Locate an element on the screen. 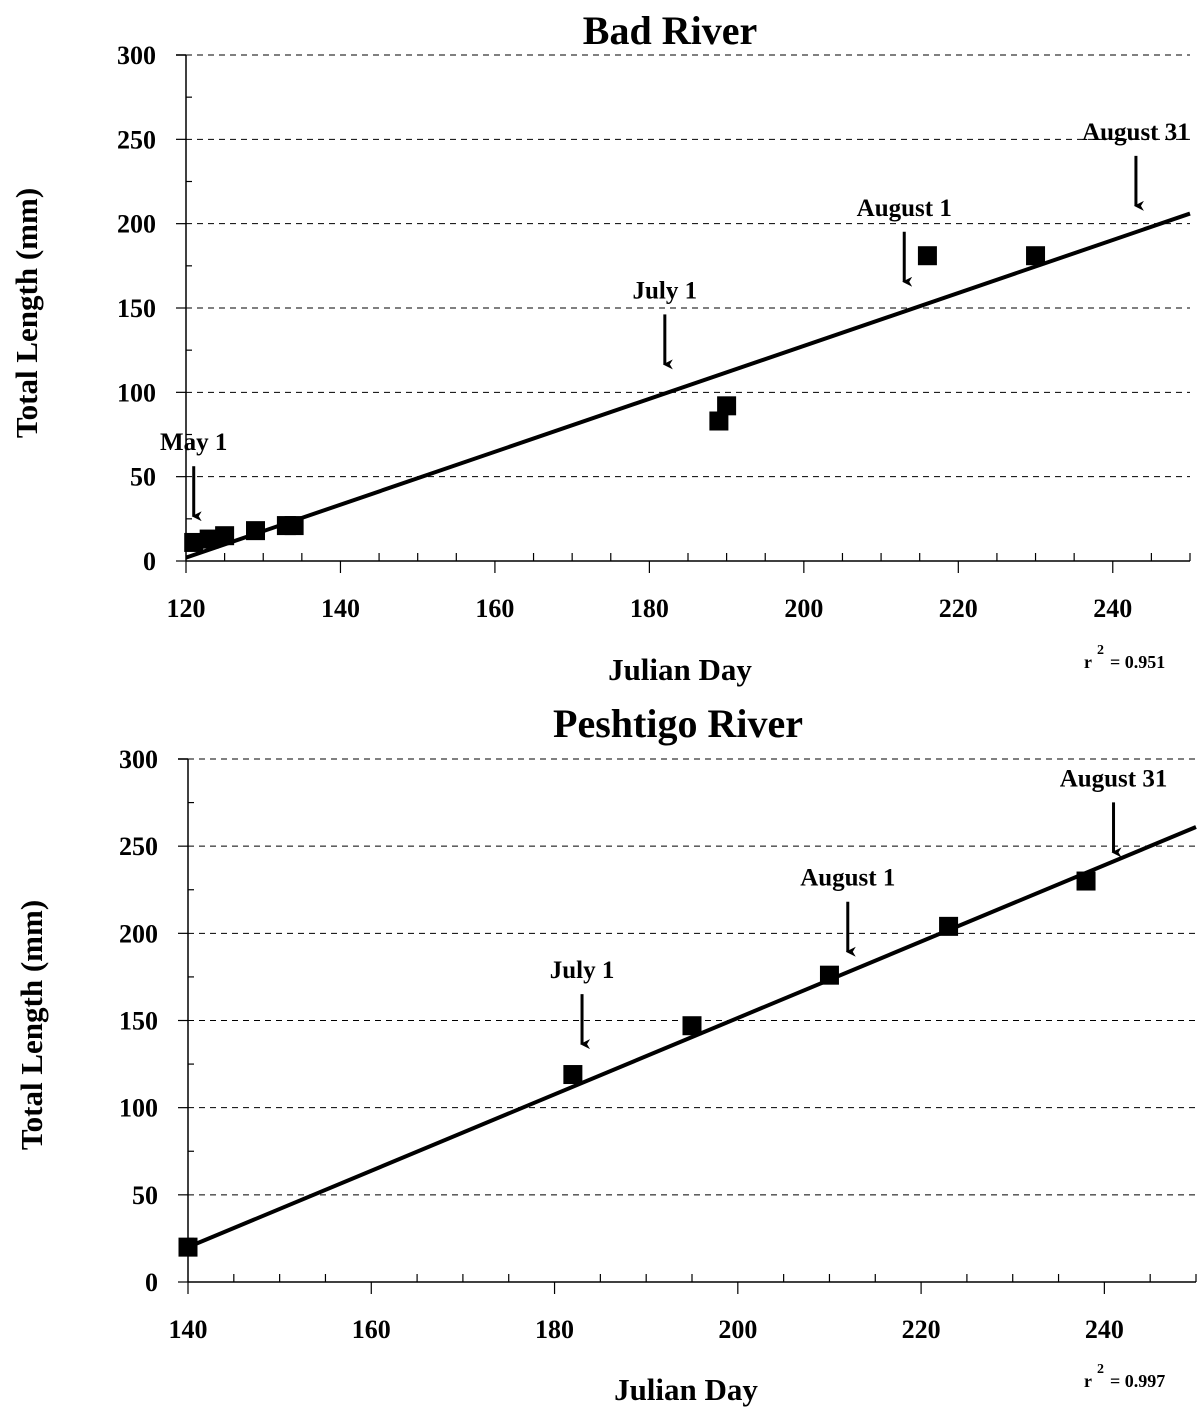 This screenshot has width=1200, height=1408. x-tick-label: 120 is located at coordinates (186, 608).